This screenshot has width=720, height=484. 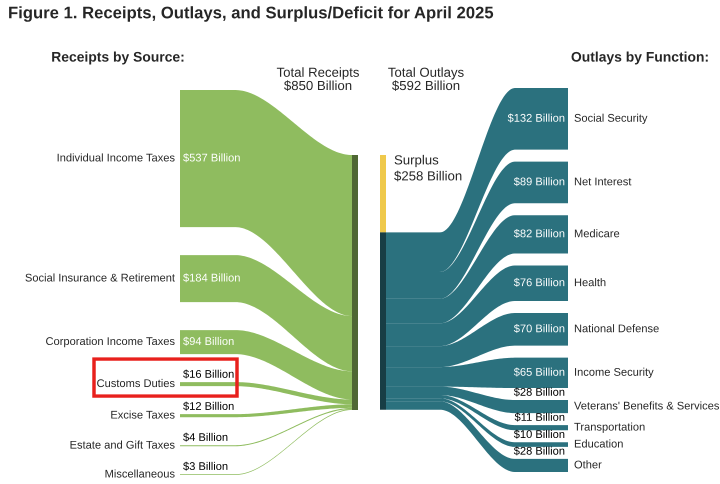 What do you see at coordinates (611, 119) in the screenshot?
I see `category-label: Social Security` at bounding box center [611, 119].